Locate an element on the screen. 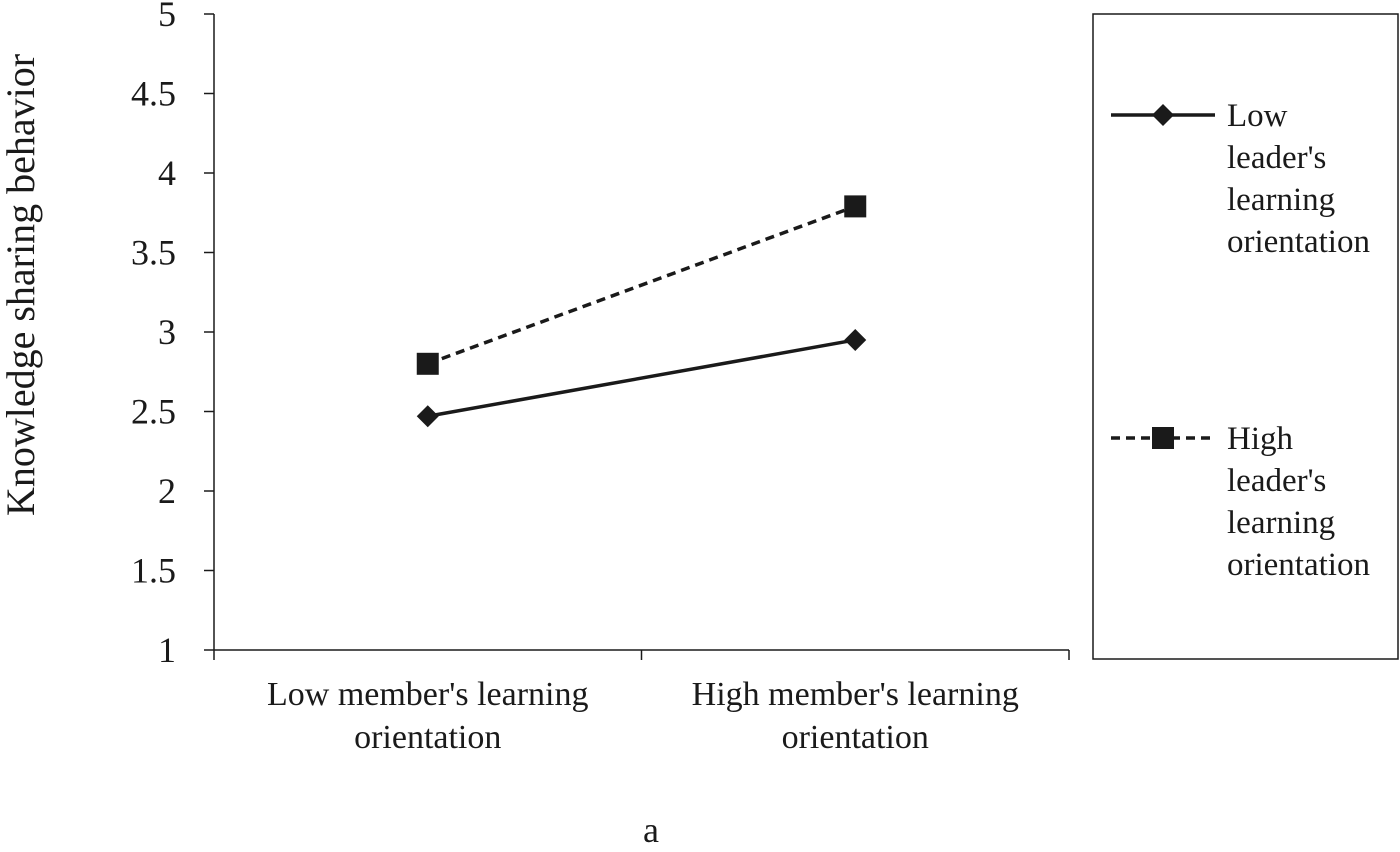 Image resolution: width=1400 pixels, height=852 pixels. legend-label: Low leader's learning orientation is located at coordinates (1298, 179).